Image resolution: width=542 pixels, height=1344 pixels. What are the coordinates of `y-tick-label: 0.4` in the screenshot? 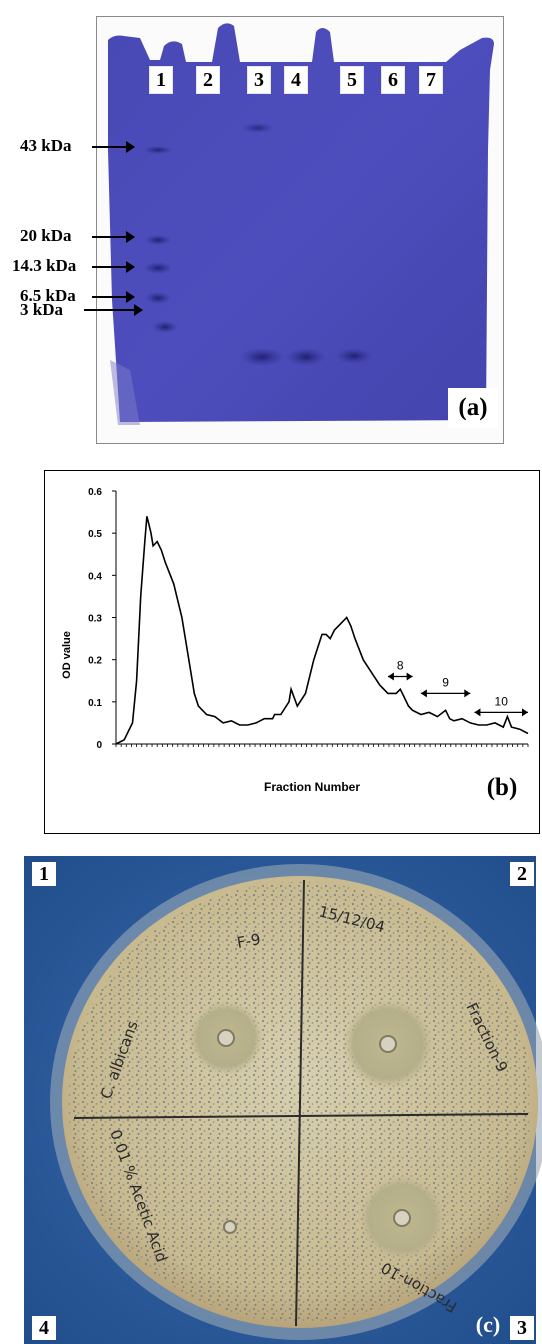 It's located at (95, 576).